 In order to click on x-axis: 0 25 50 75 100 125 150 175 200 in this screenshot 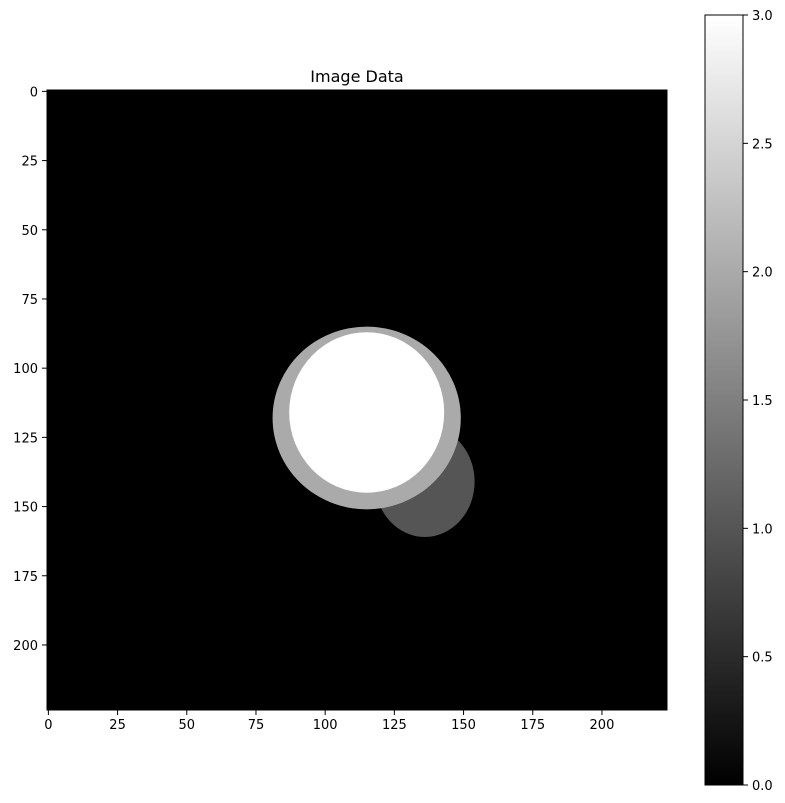, I will do `click(329, 721)`.